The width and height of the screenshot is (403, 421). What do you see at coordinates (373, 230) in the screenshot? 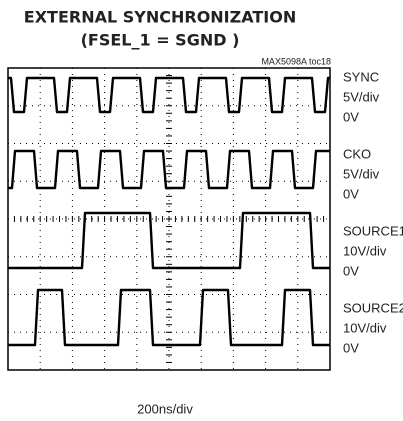
I see `channel-name: SOURCE1` at bounding box center [373, 230].